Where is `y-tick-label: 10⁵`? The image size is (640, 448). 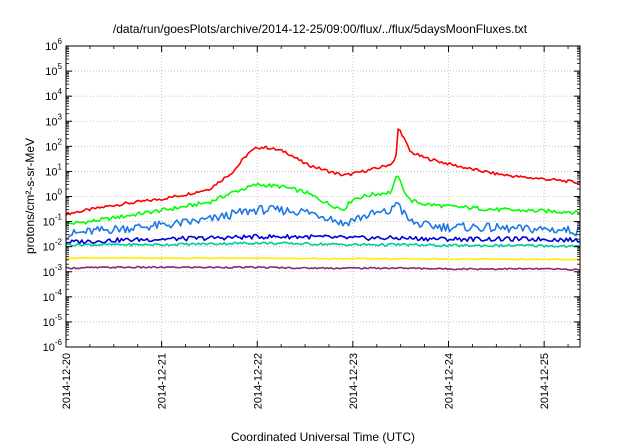 y-tick-label: 10⁵ is located at coordinates (53, 70).